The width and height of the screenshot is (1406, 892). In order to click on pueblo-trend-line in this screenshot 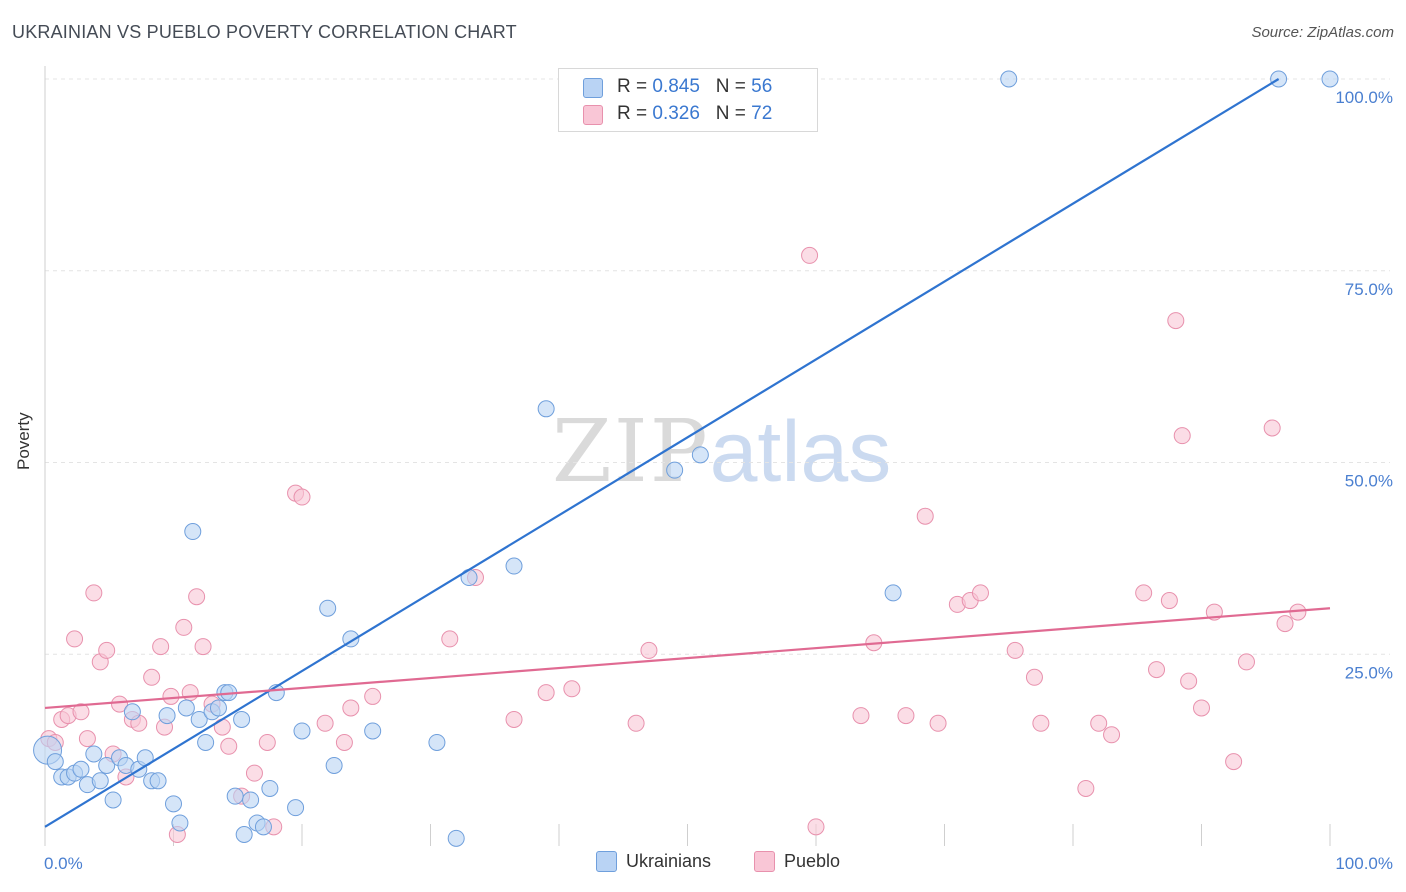, I will do `click(687, 658)`.